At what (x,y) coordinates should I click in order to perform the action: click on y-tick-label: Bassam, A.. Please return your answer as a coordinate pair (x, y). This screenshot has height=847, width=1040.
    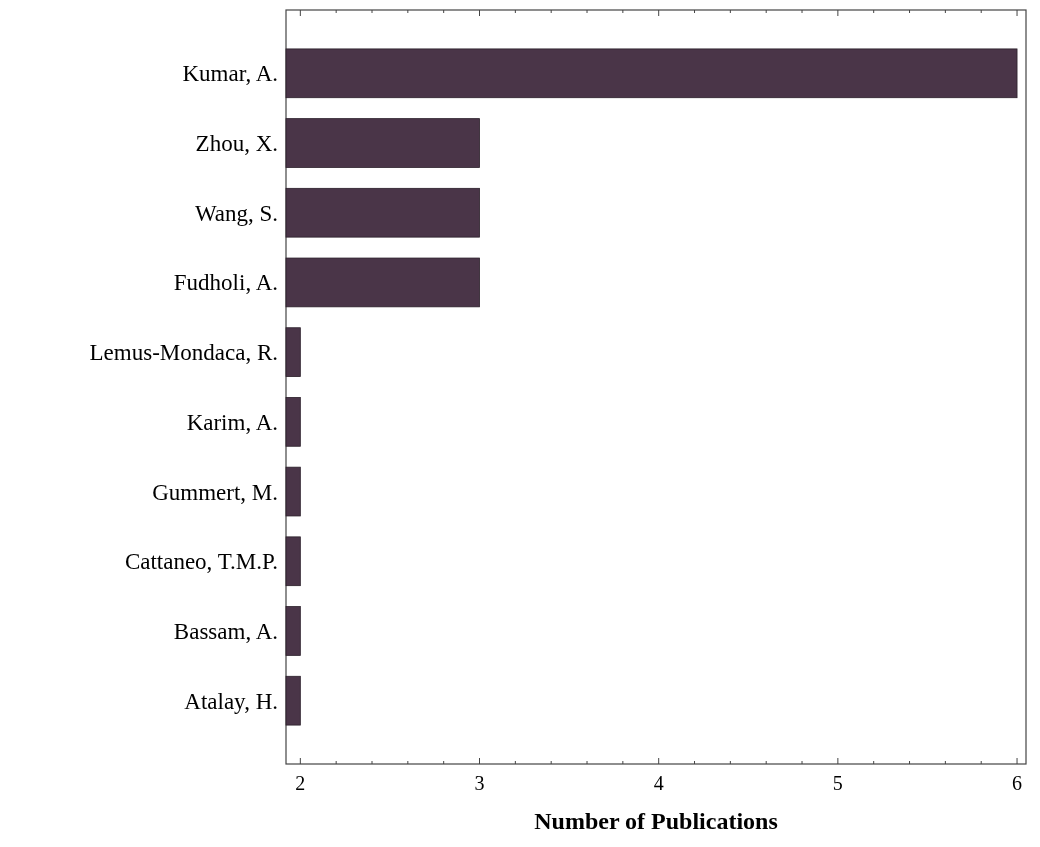
    Looking at the image, I should click on (225, 632).